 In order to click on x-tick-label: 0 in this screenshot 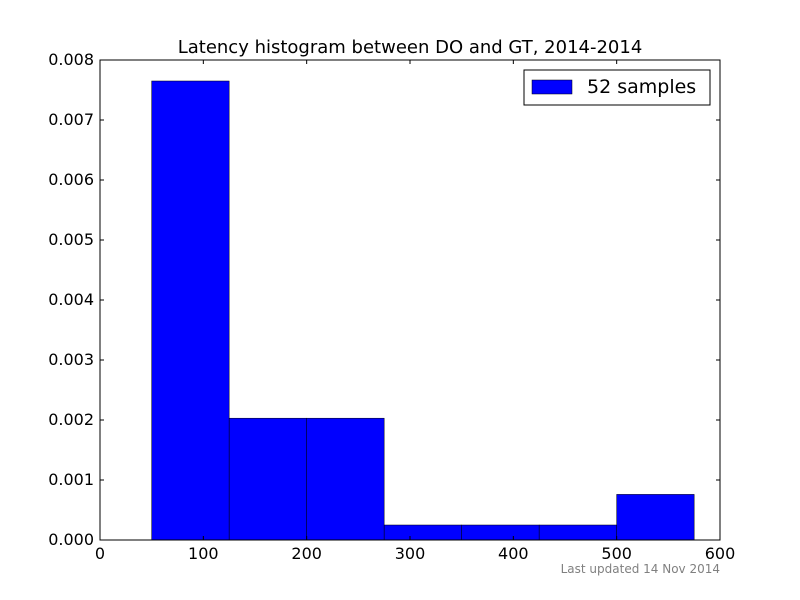, I will do `click(100, 553)`.